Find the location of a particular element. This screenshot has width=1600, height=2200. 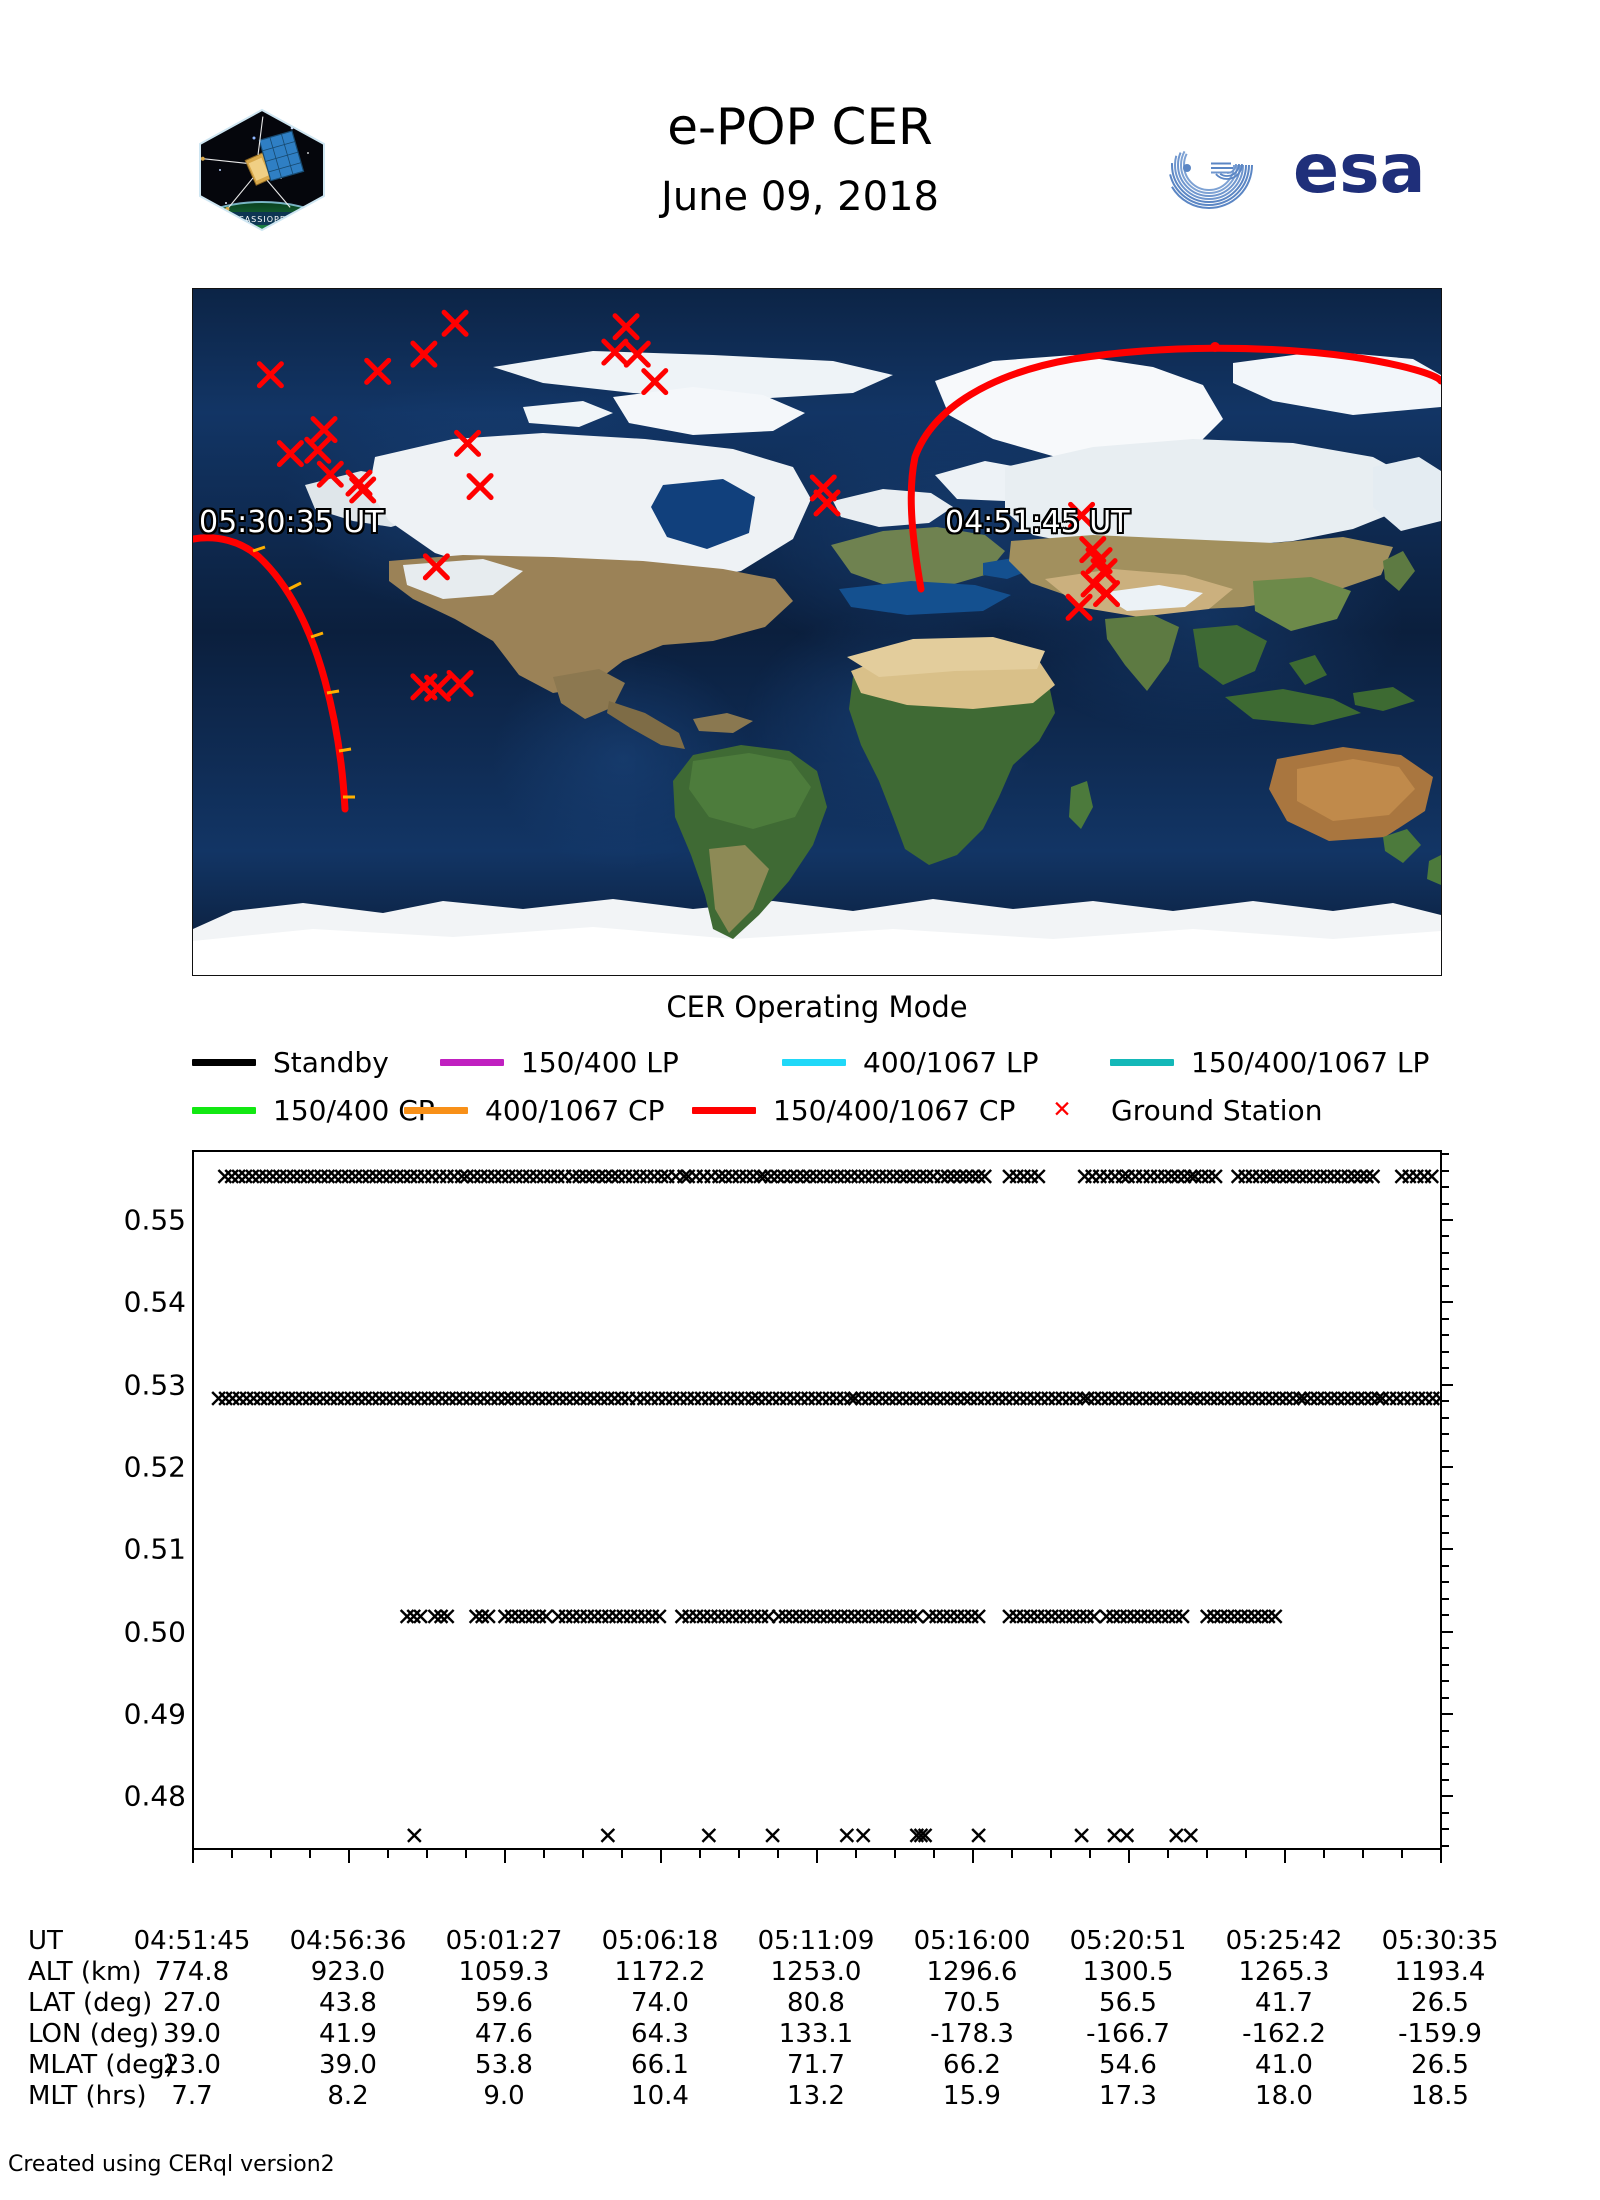

table-cell: 1296.6 is located at coordinates (972, 1972).